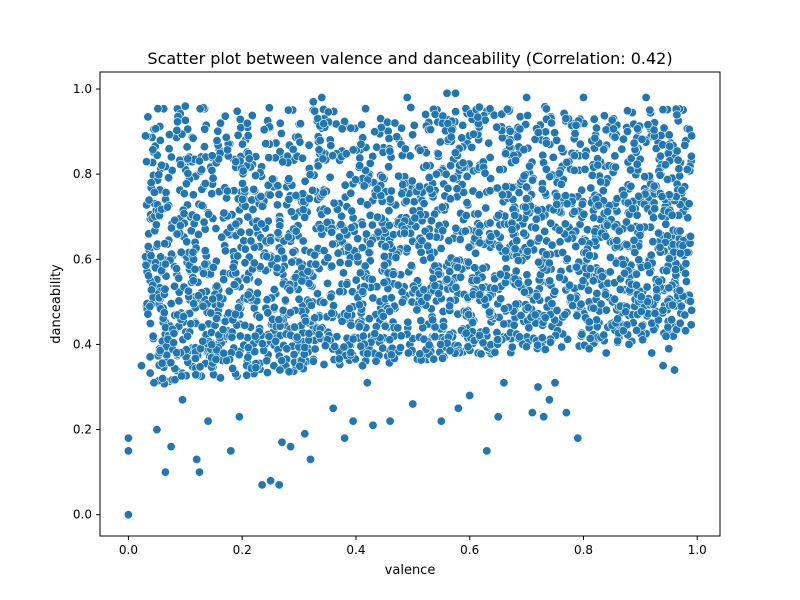  What do you see at coordinates (86, 302) in the screenshot?
I see `y-axis-ticks: 0.0 0.2 0.4 0.6 0.8 1.0` at bounding box center [86, 302].